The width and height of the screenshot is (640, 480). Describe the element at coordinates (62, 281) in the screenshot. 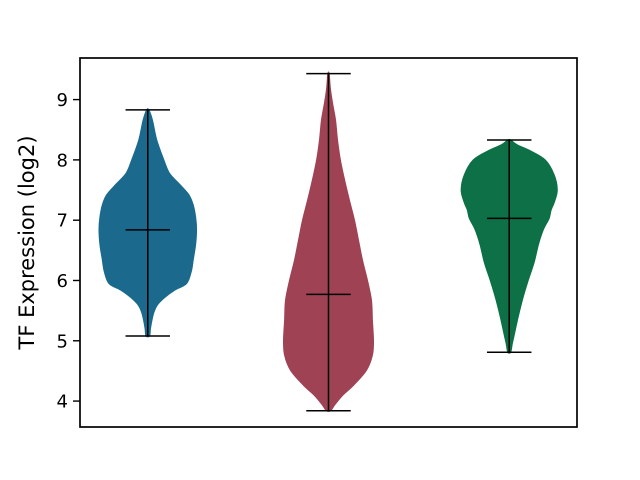

I see `y-tick-label-6: 6` at that location.